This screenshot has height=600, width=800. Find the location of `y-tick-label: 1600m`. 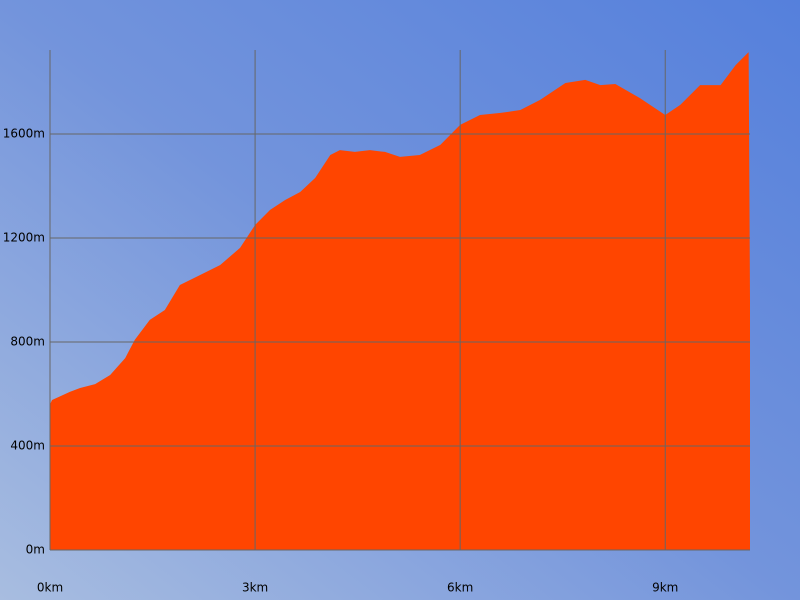

y-tick-label: 1600m is located at coordinates (24, 133).